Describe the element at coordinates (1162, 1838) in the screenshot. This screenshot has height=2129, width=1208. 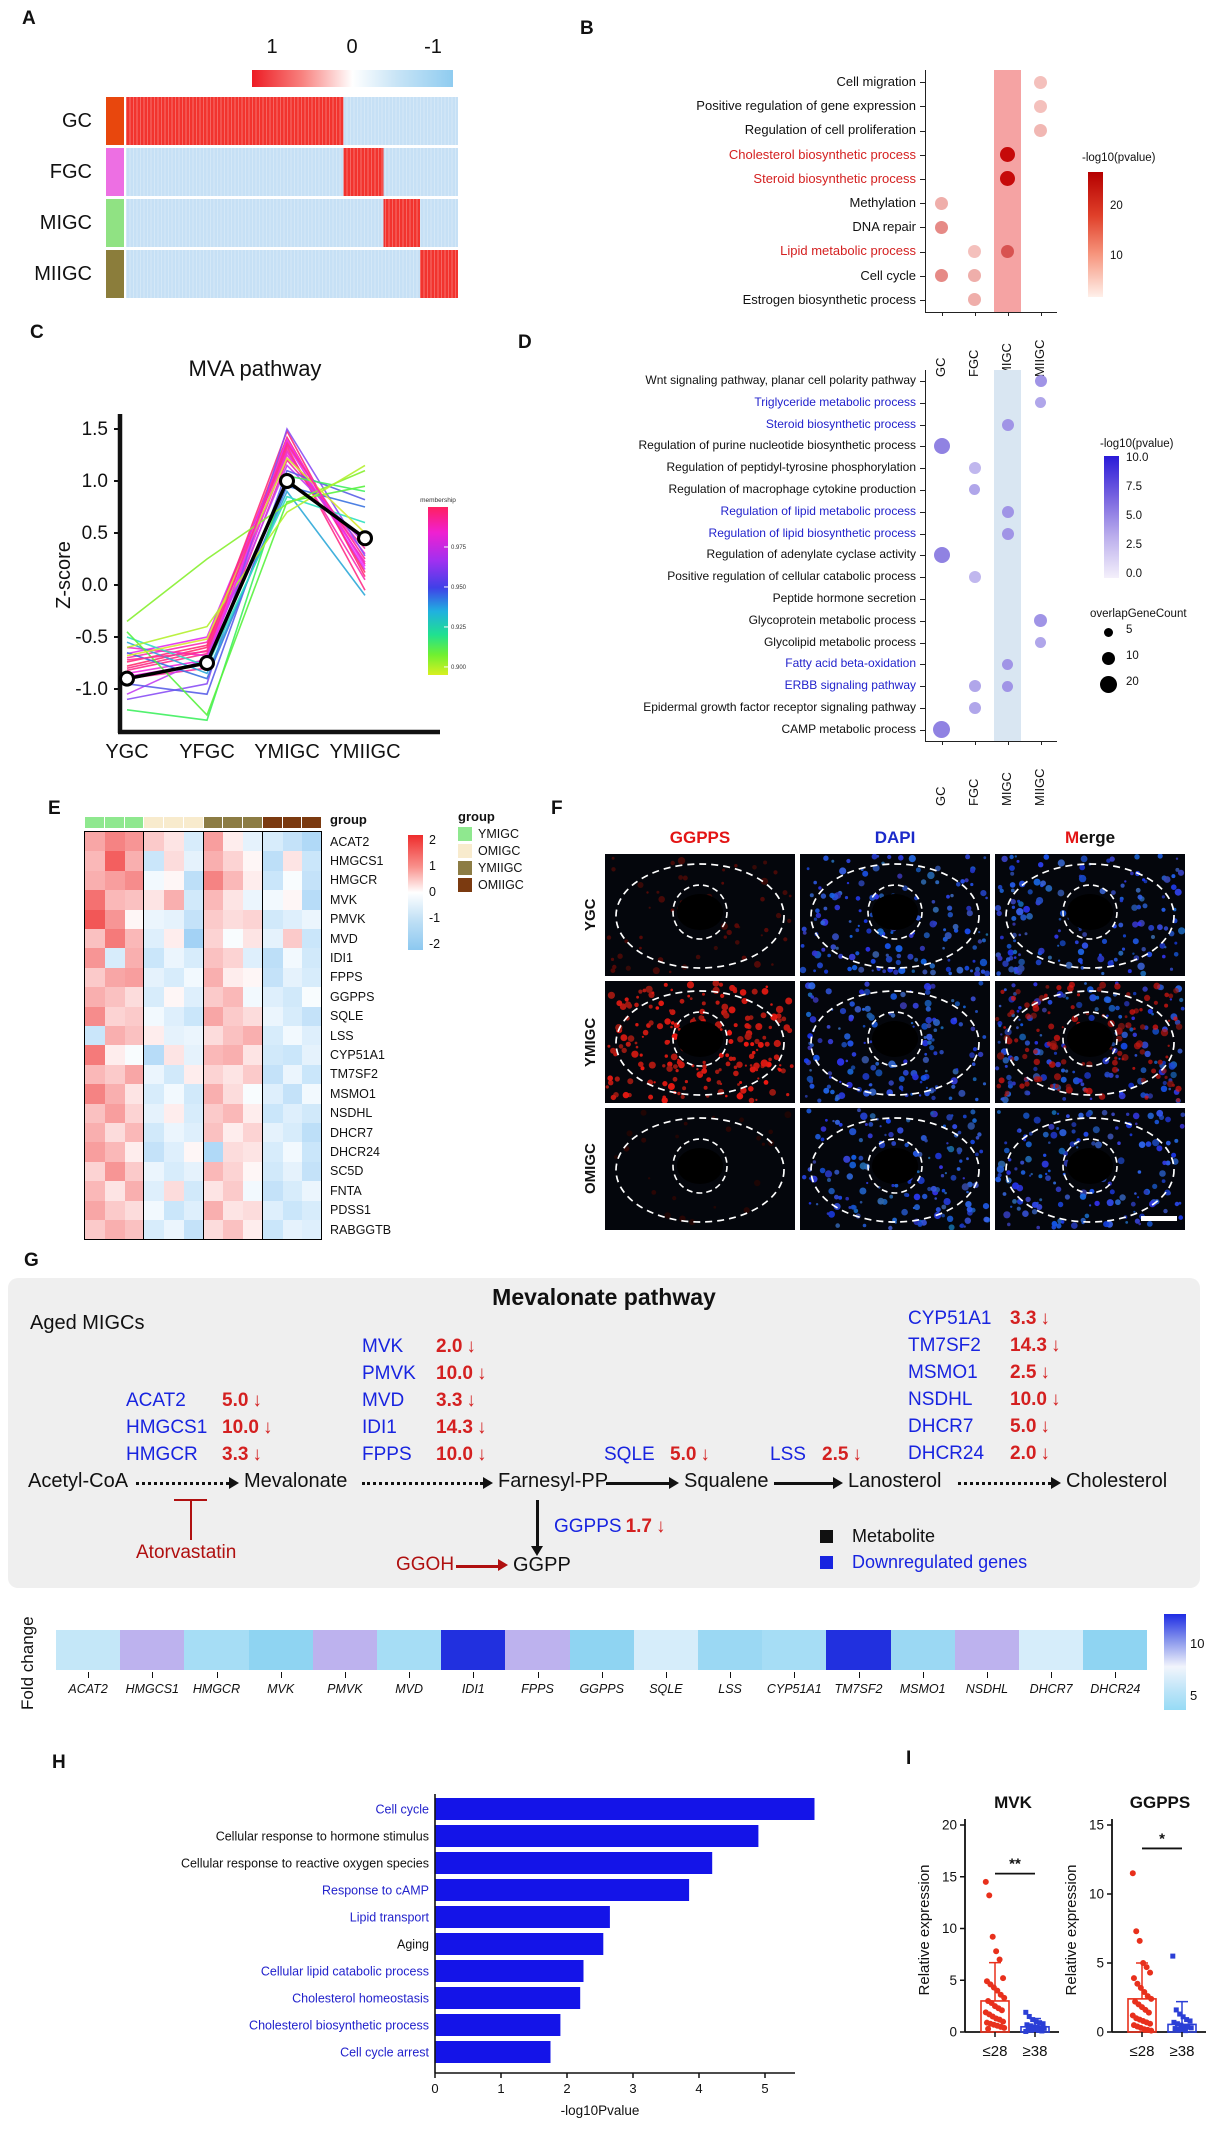
I see `significance-stars: *` at that location.